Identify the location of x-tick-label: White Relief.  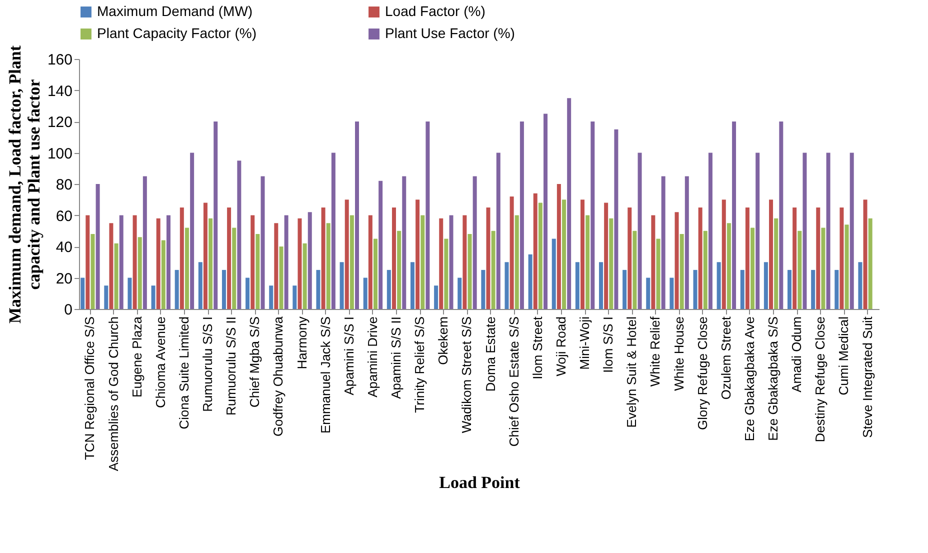
(655, 351).